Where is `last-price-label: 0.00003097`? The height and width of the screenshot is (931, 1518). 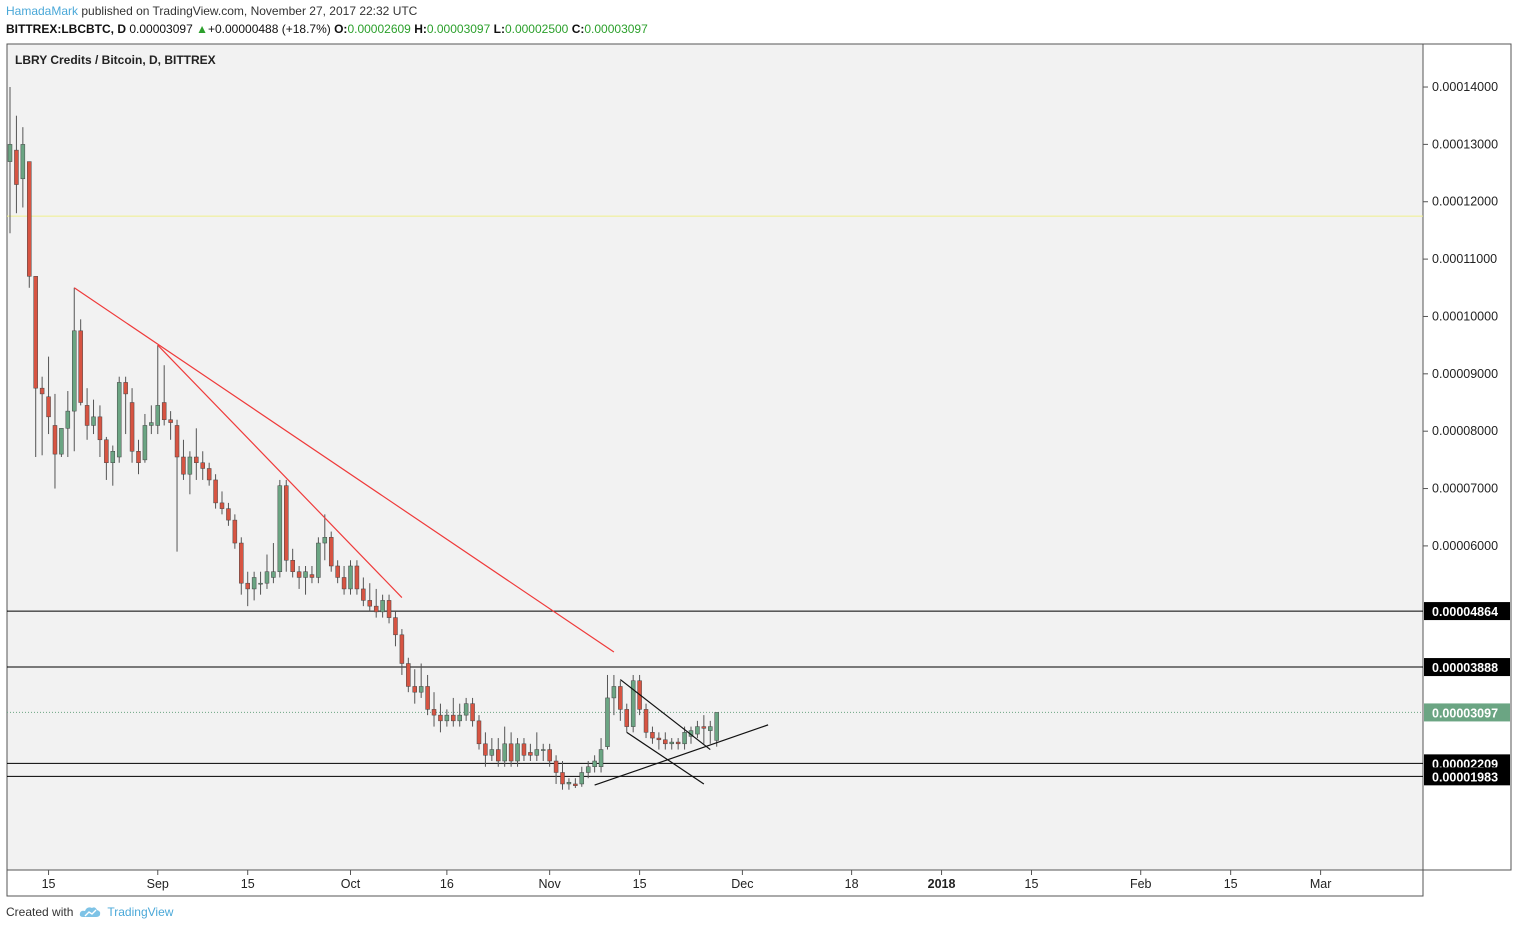
last-price-label: 0.00003097 is located at coordinates (1465, 713).